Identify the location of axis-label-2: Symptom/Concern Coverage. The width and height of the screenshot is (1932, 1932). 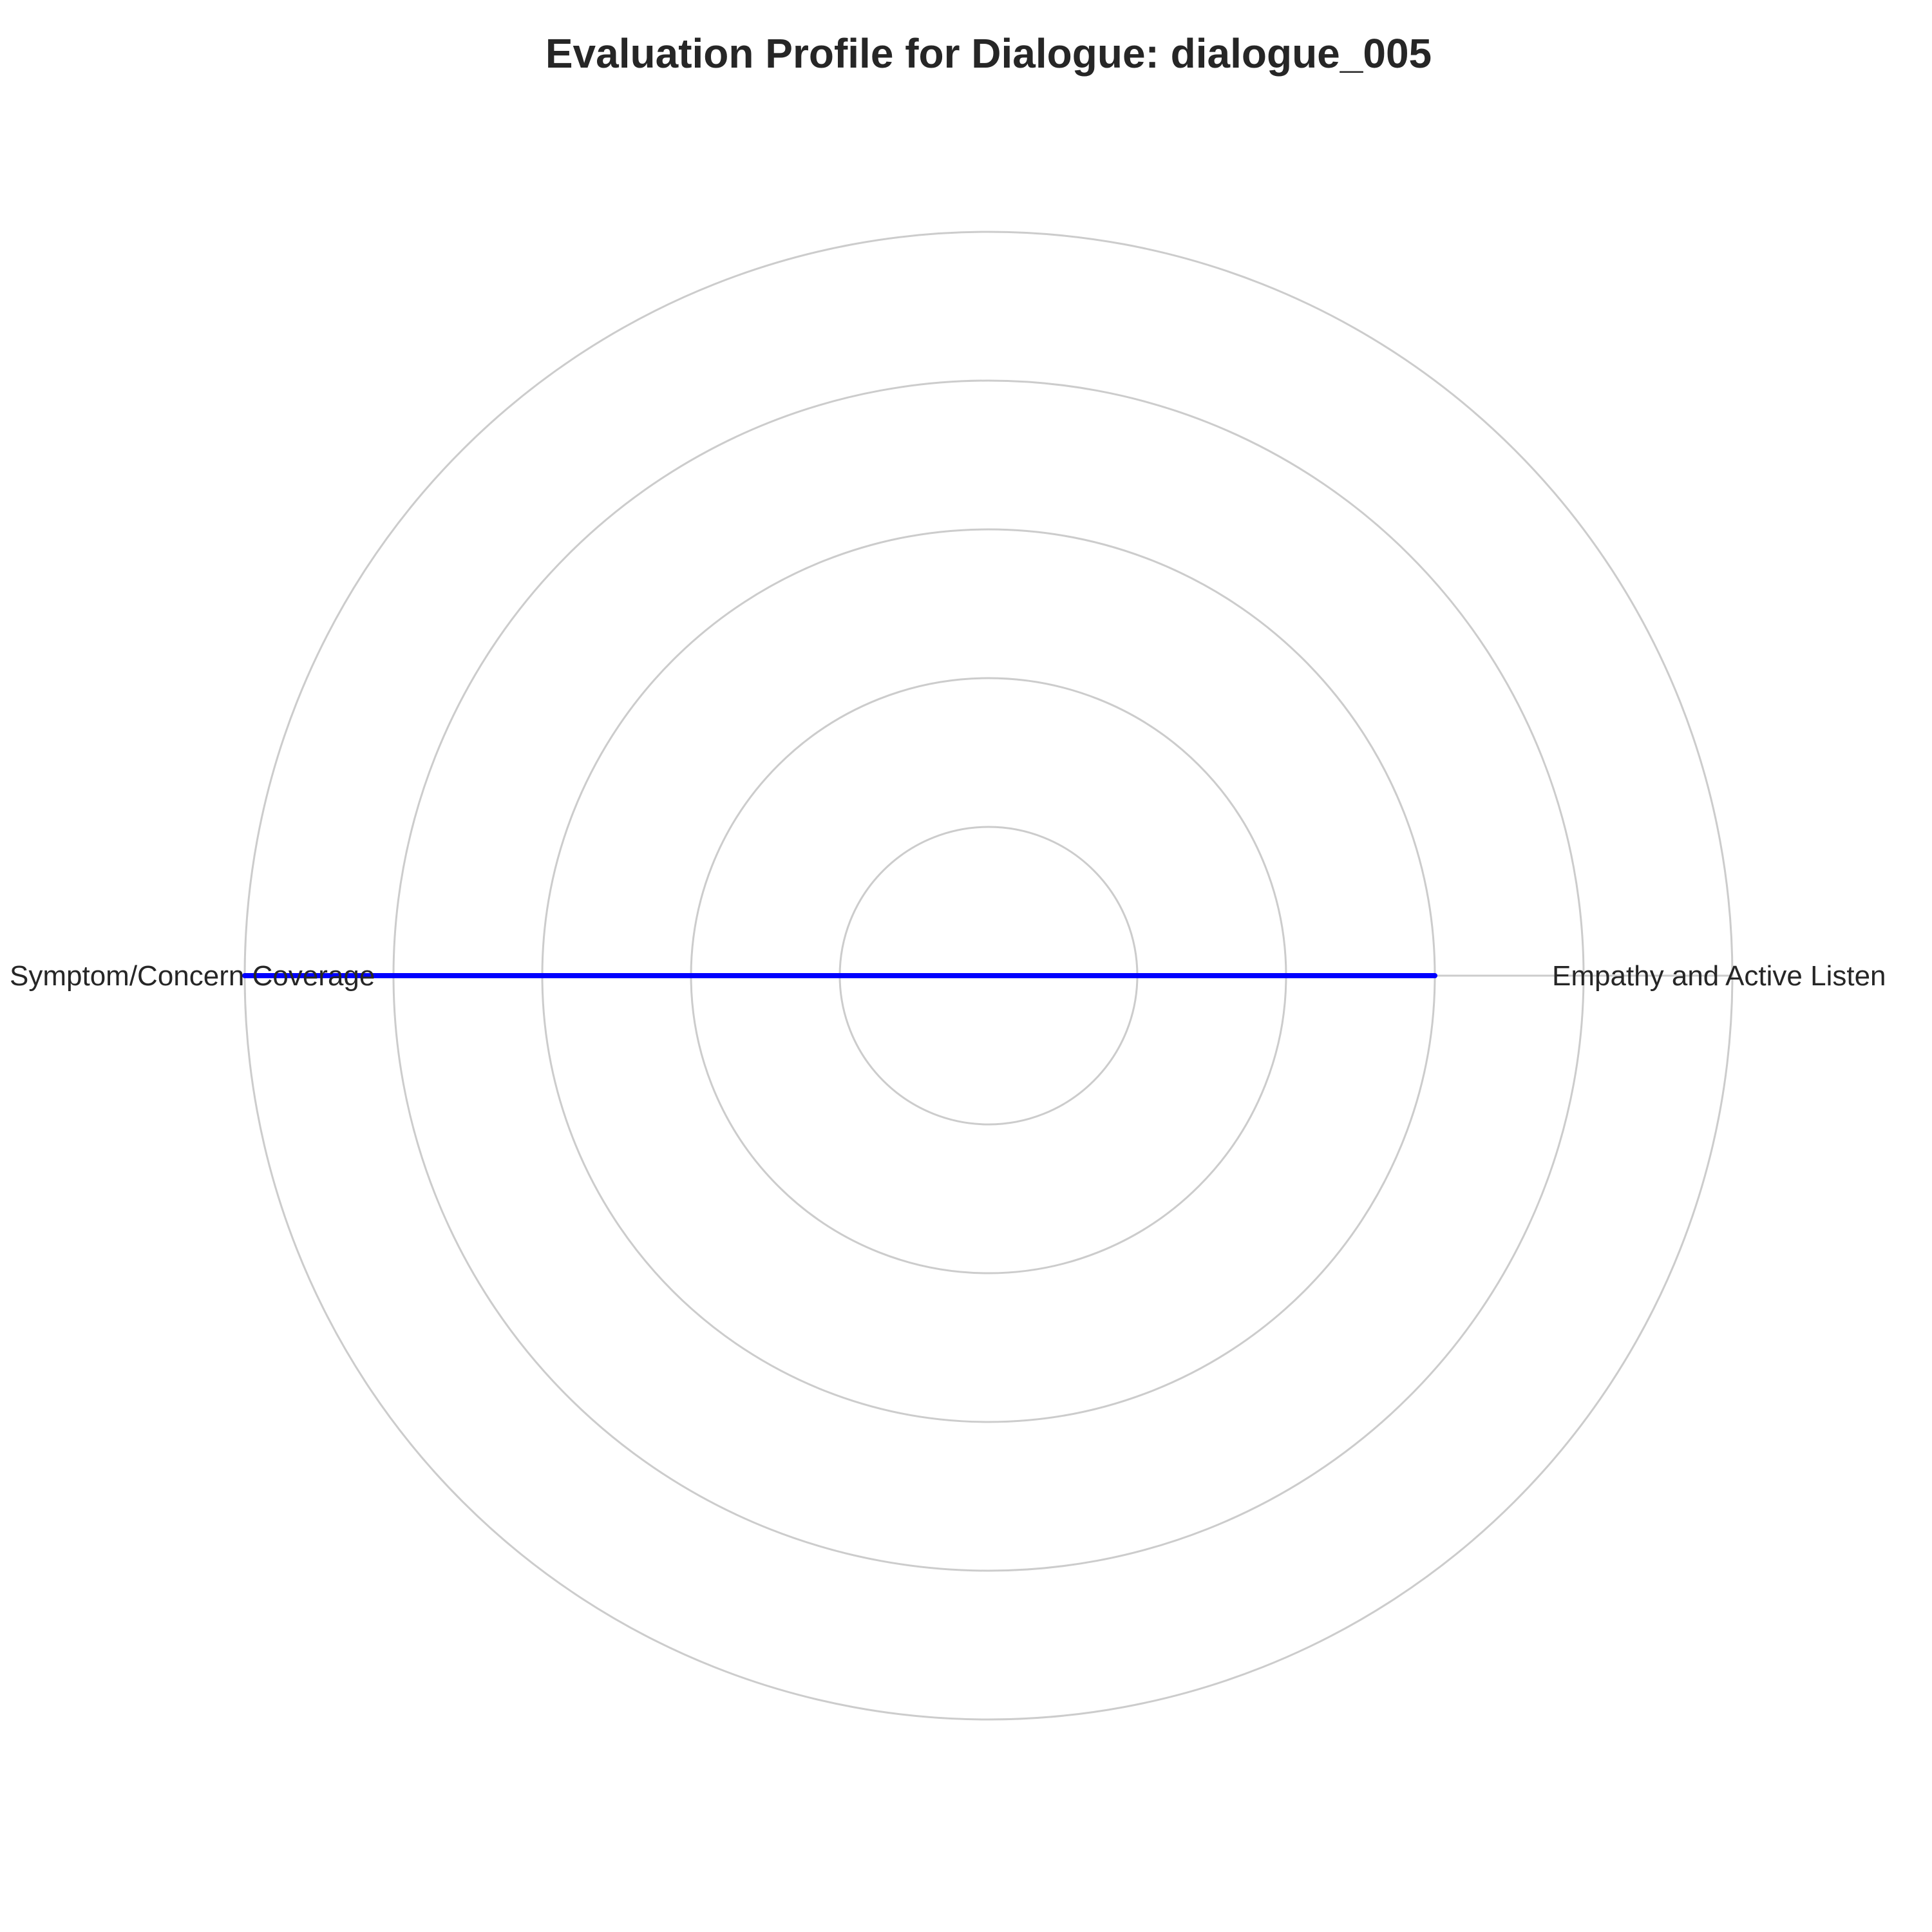
(192, 976).